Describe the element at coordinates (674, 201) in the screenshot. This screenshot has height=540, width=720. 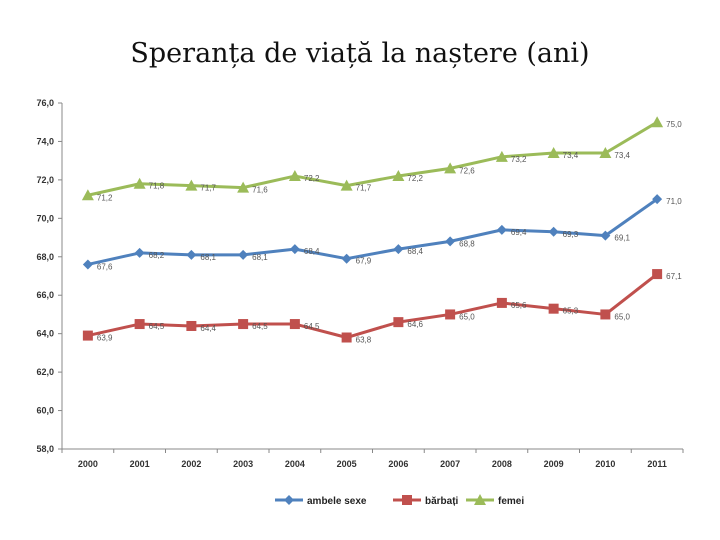
I see `data-label-ambele-sexe: 71,0` at that location.